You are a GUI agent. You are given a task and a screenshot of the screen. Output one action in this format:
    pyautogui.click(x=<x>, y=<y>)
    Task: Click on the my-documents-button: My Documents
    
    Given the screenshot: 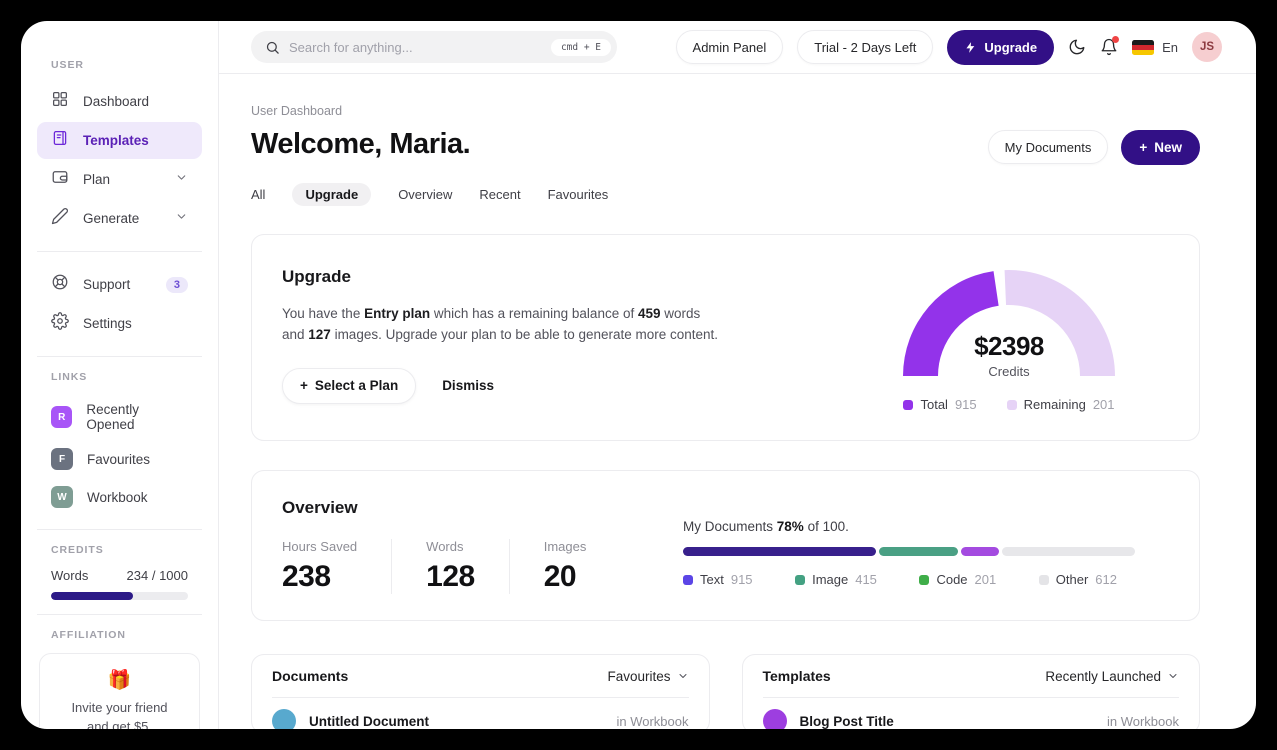 What is the action you would take?
    pyautogui.click(x=1048, y=147)
    